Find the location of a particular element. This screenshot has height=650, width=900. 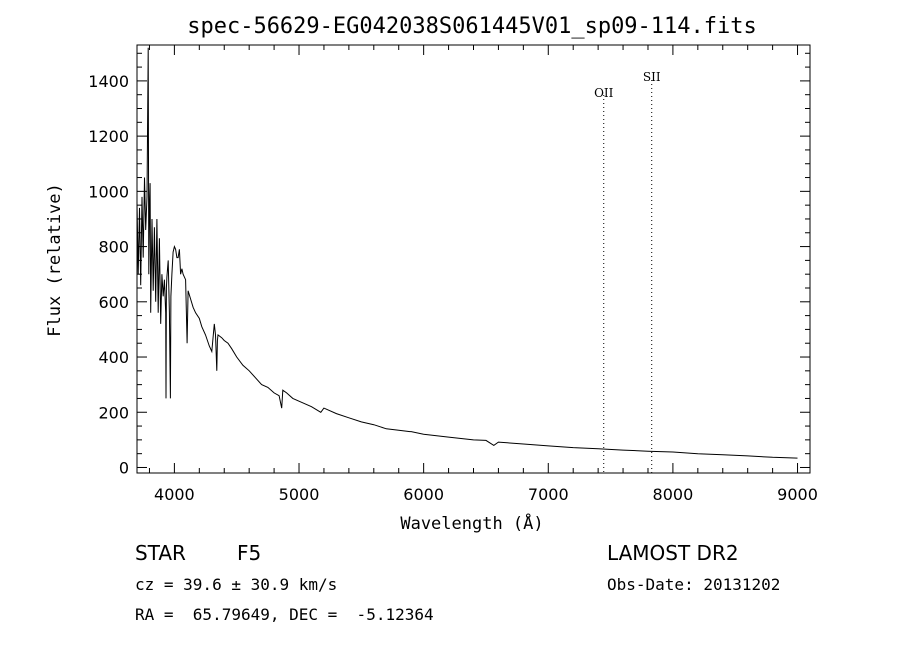

redshift-cz: cz = 39.6 ± 30.9 km/s is located at coordinates (236, 584).